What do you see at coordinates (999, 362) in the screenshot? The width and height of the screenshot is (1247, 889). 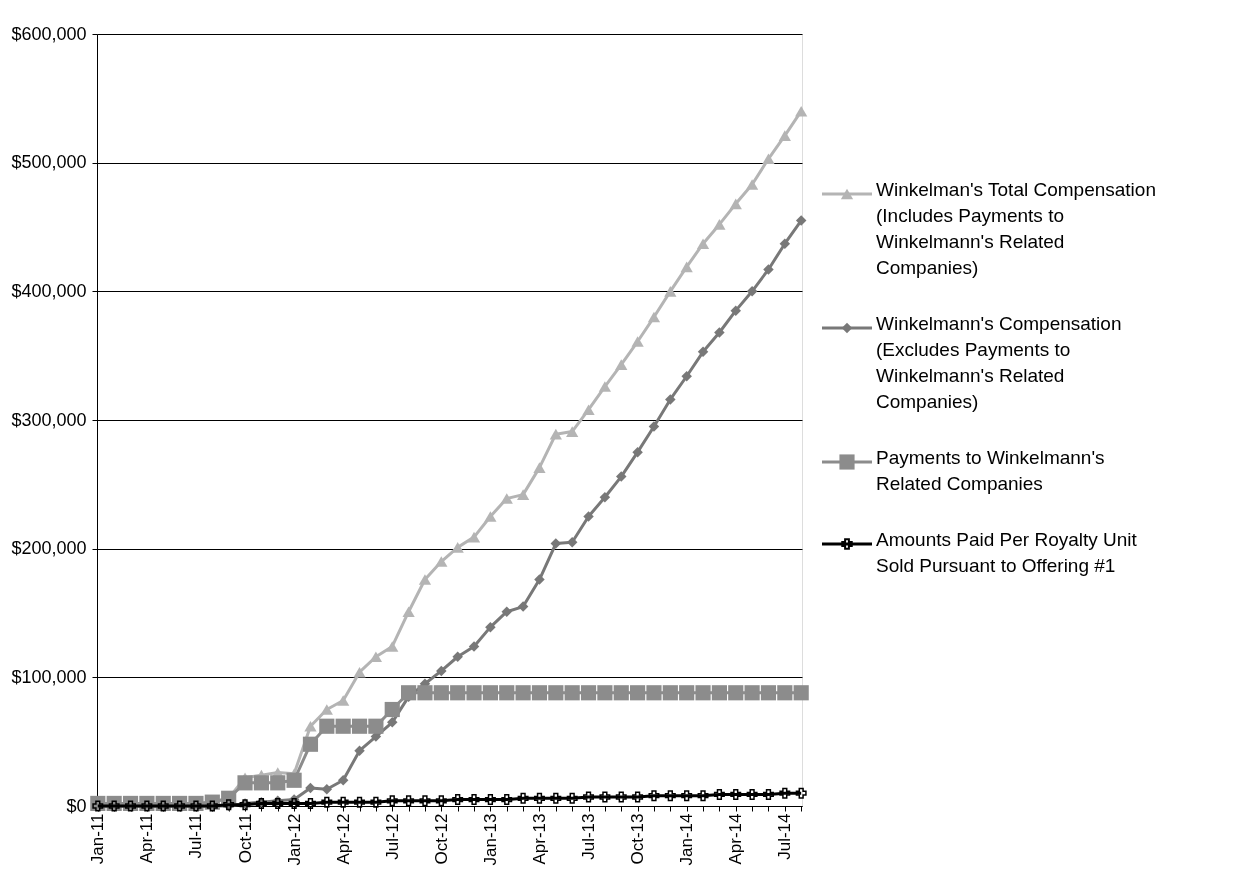 I see `legend-label: Winkelmann's Compensation (Excludes Payments to Winkelmann's Related Companies)` at bounding box center [999, 362].